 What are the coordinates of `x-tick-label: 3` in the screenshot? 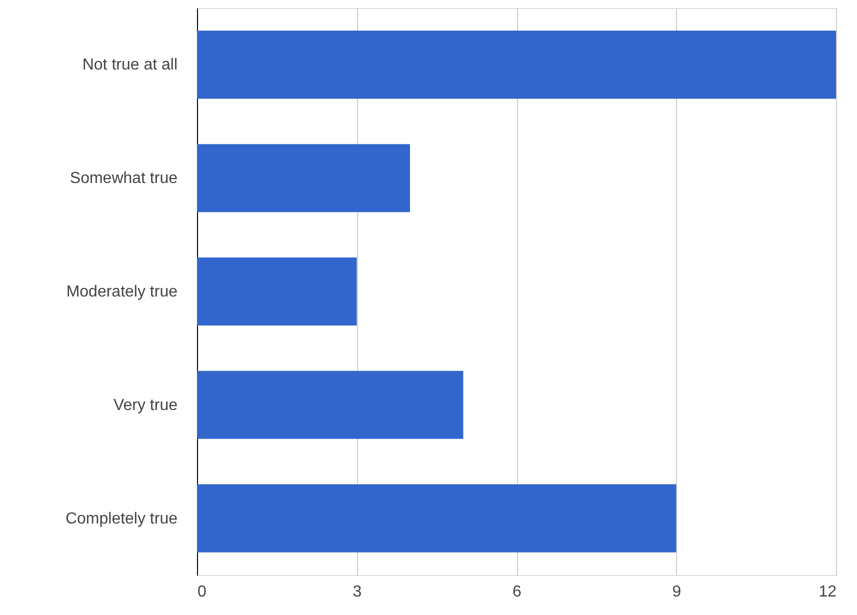 It's located at (357, 592).